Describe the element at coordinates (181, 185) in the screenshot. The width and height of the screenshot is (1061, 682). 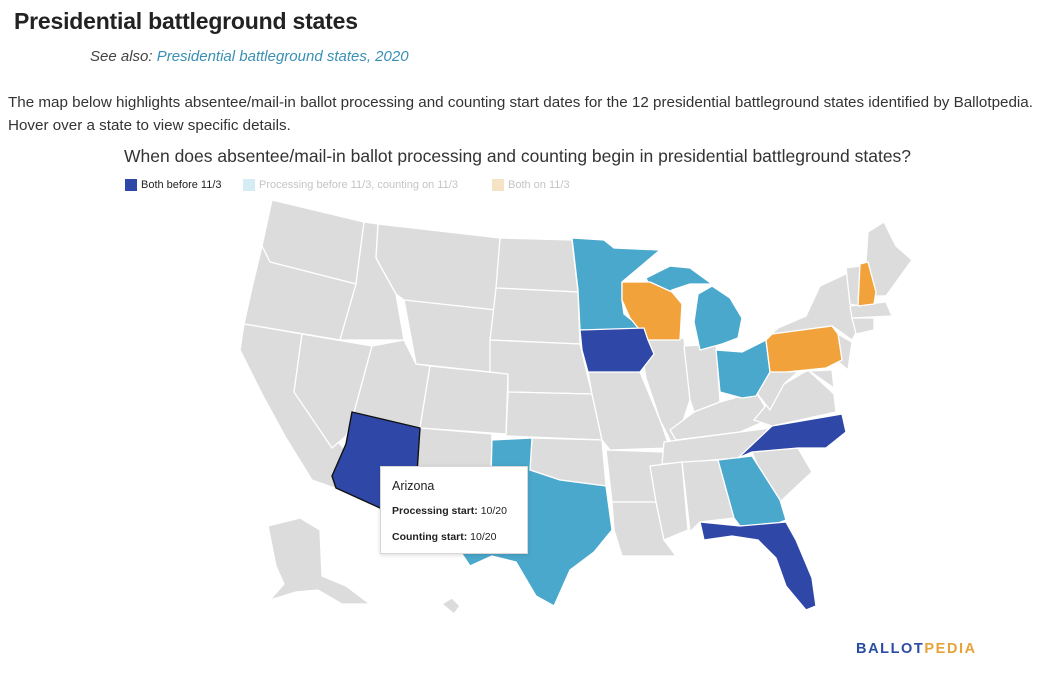
I see `legend-label: Both before 11/3` at that location.